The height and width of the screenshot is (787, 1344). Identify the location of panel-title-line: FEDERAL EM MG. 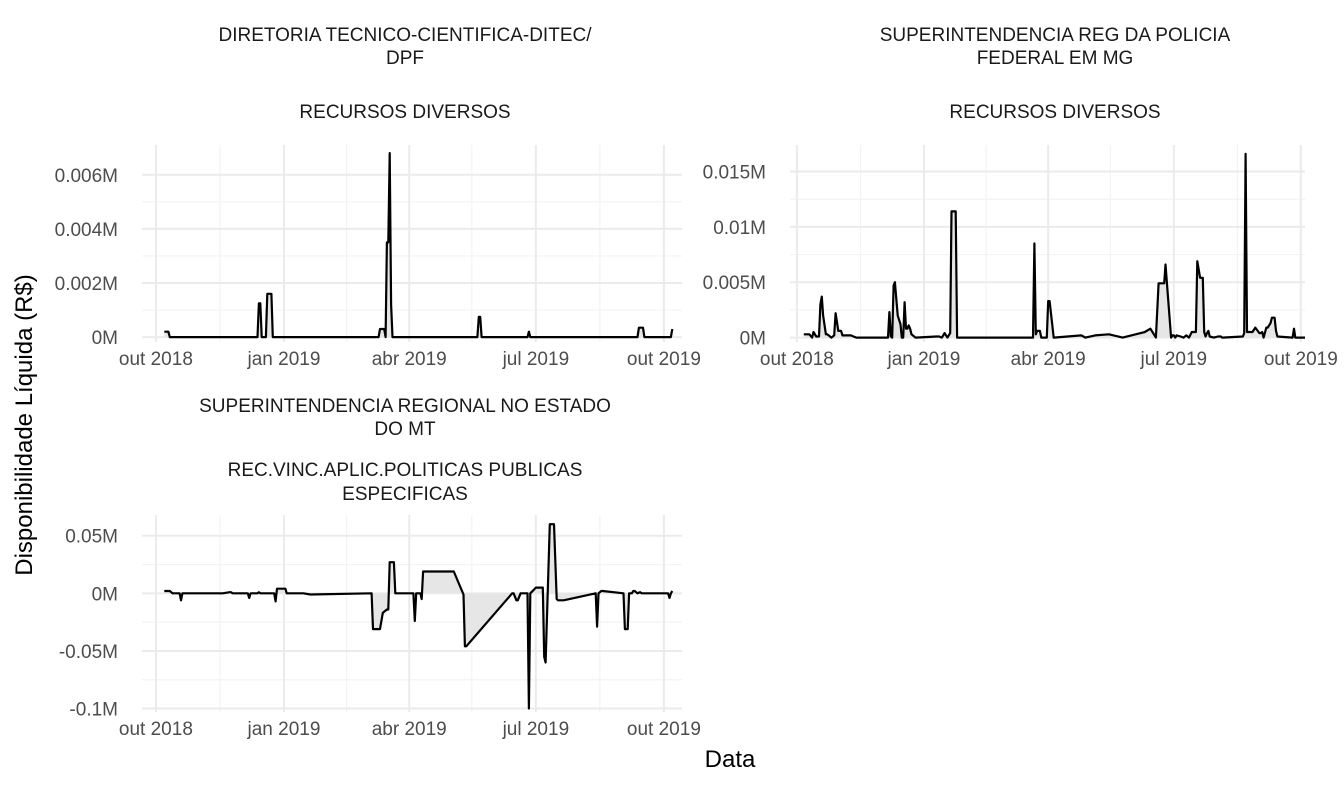
(1055, 58).